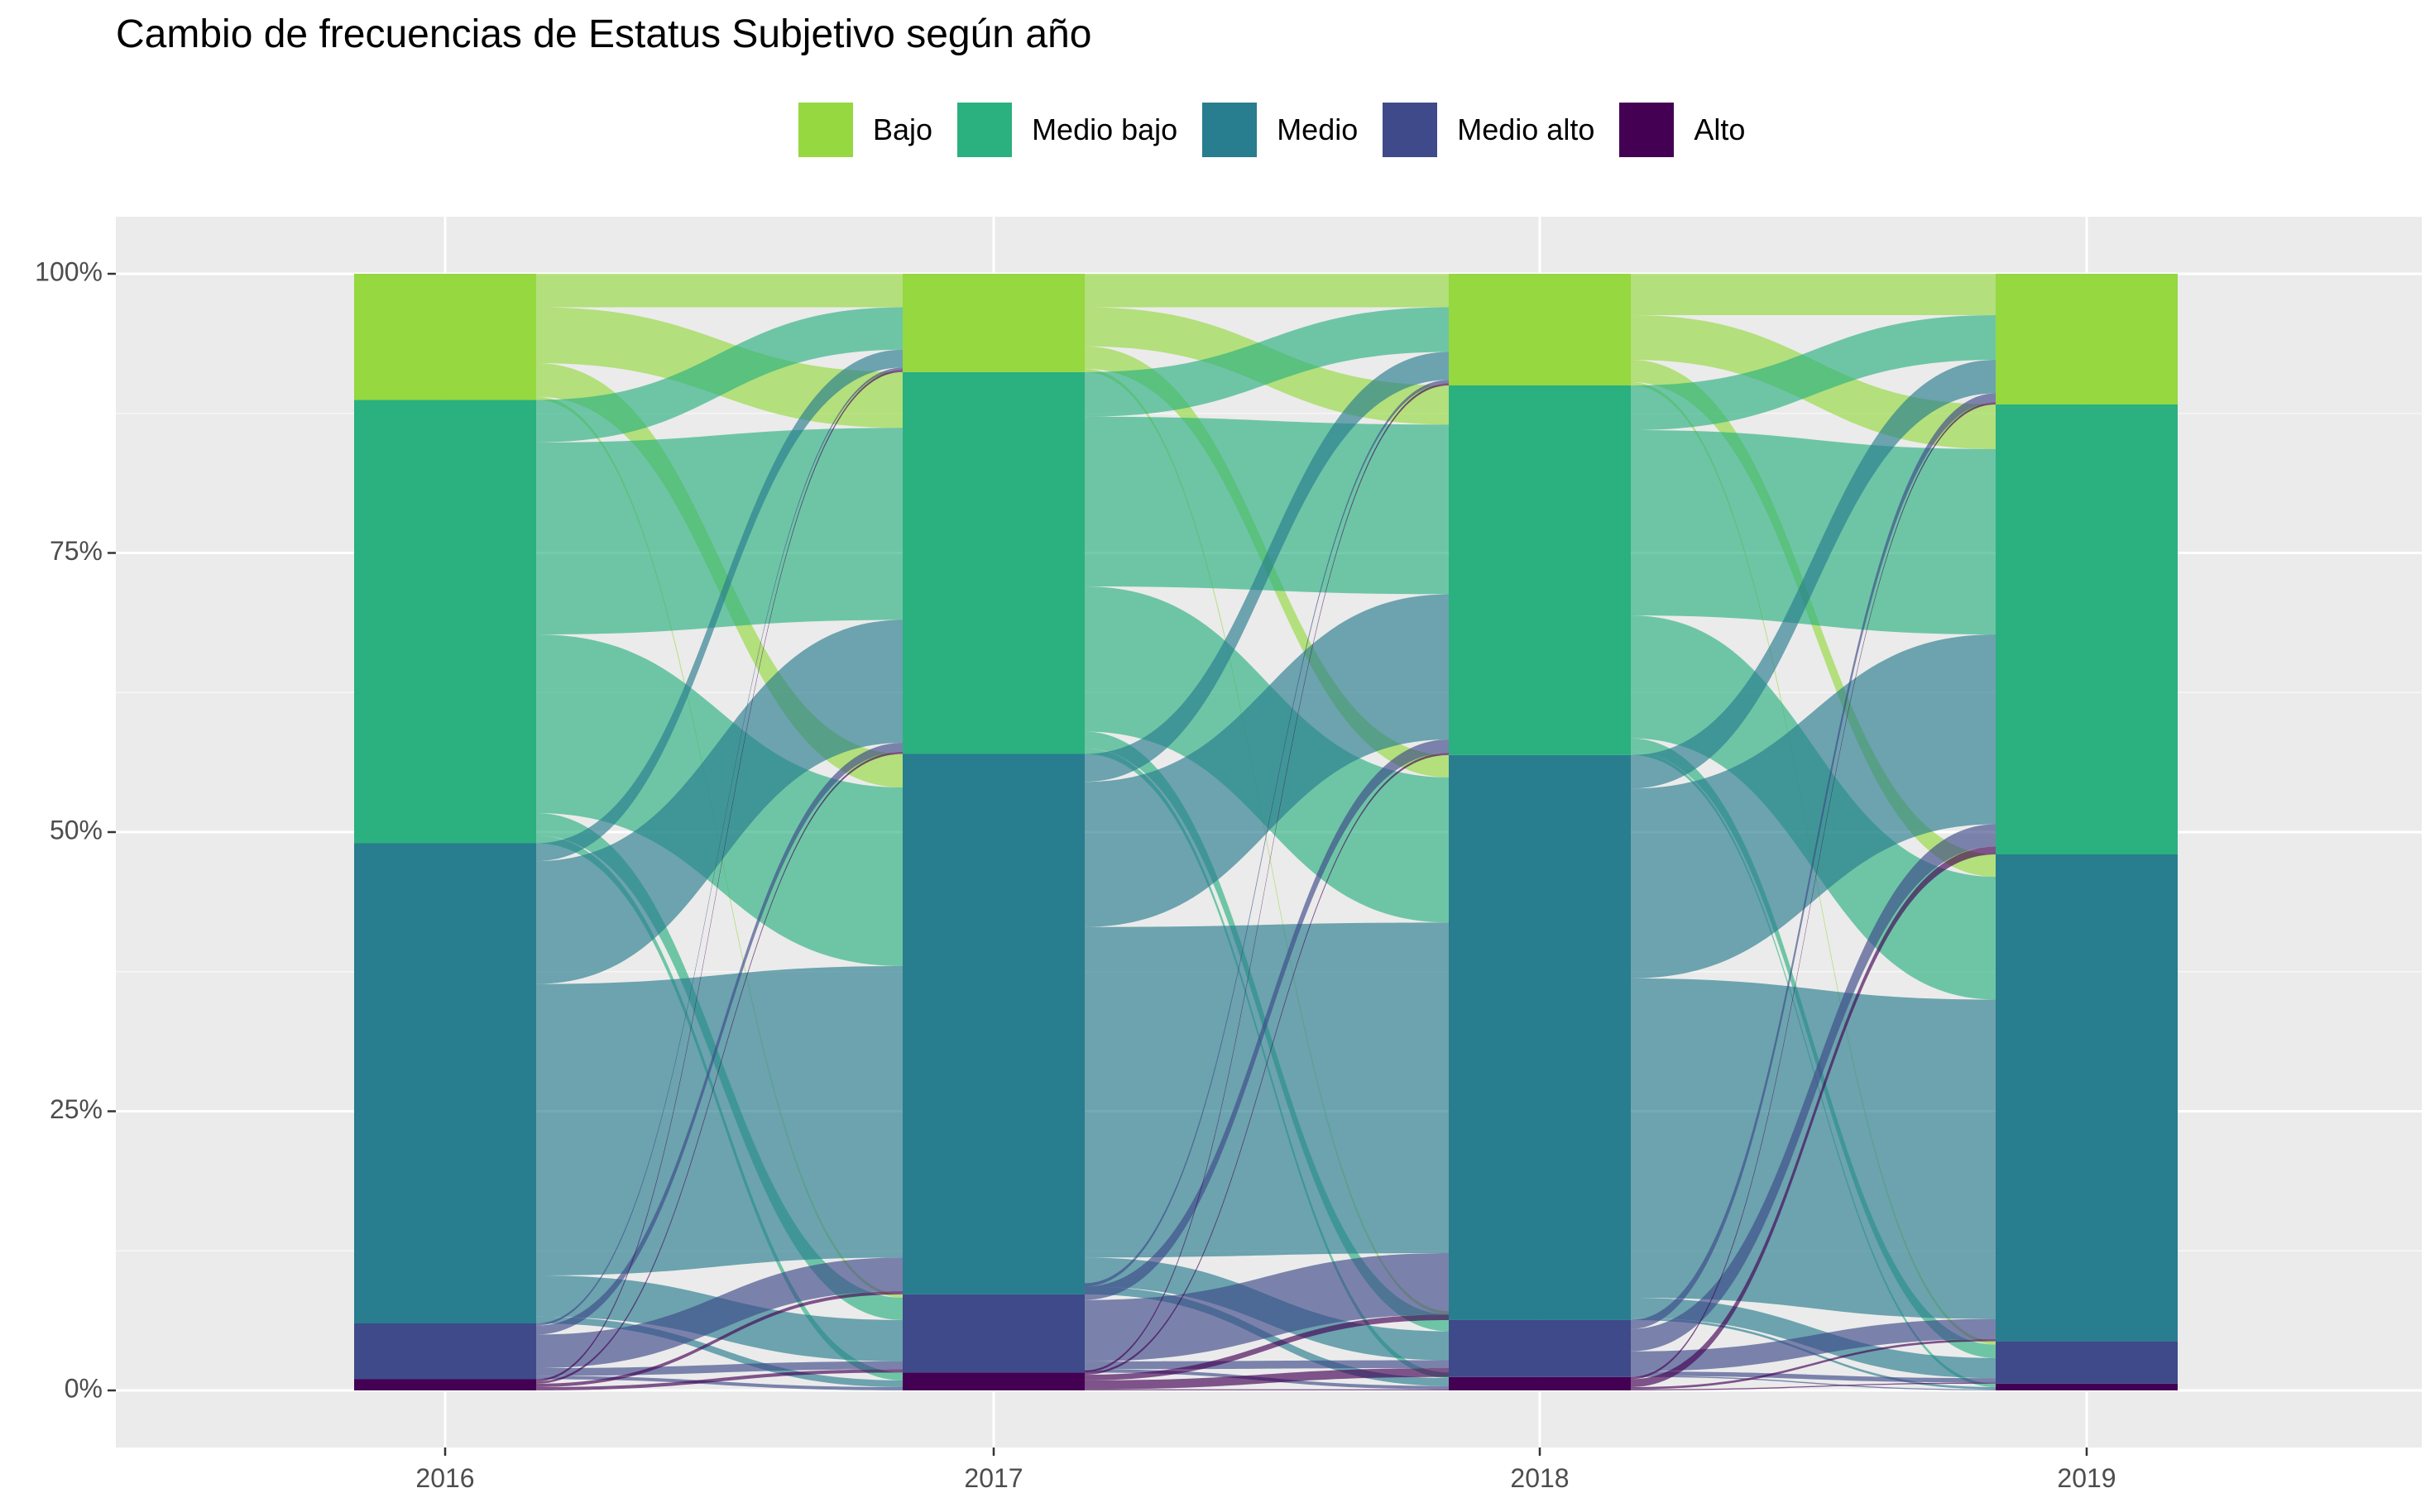  I want to click on legend-label-bajo: Bajo, so click(903, 129).